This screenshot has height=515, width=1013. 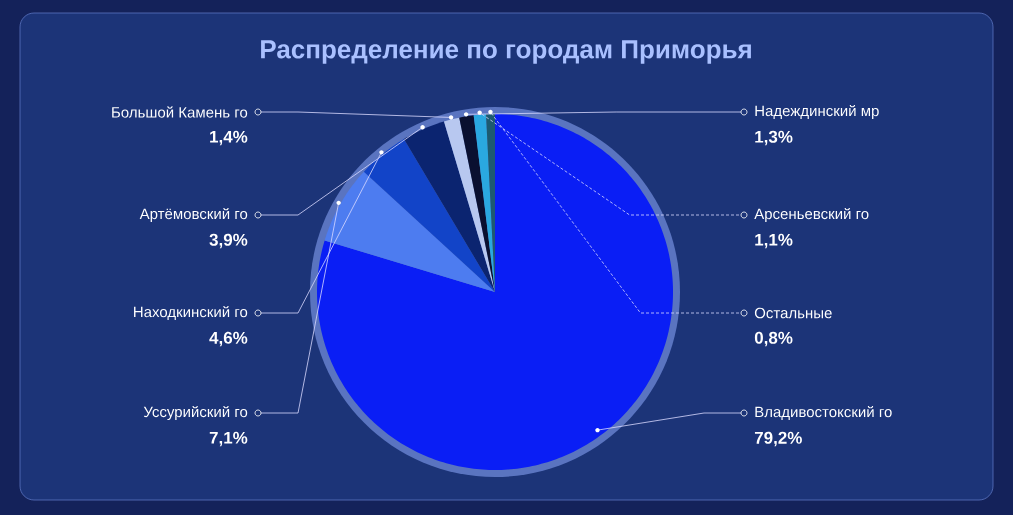 I want to click on data-label: 7,1%, so click(x=228, y=439).